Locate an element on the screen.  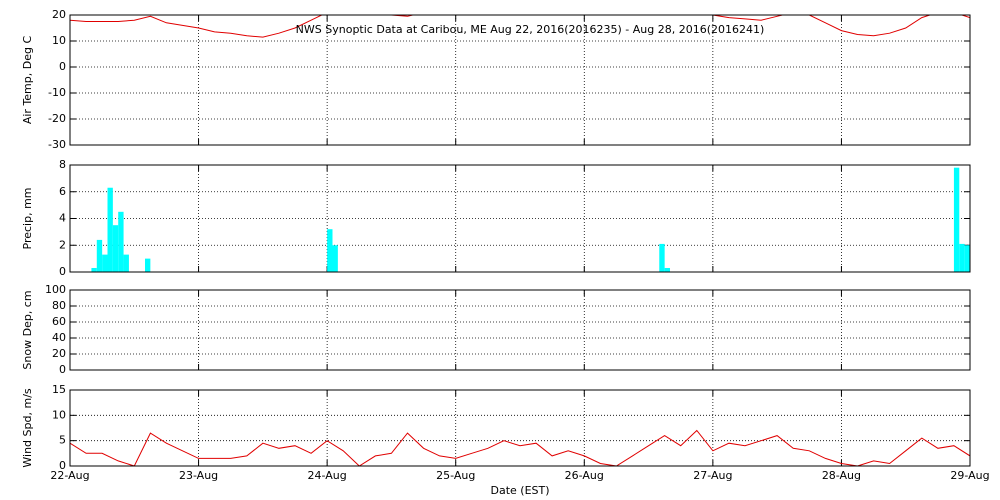
y-axis-label: Precip, mm is located at coordinates (27, 219).